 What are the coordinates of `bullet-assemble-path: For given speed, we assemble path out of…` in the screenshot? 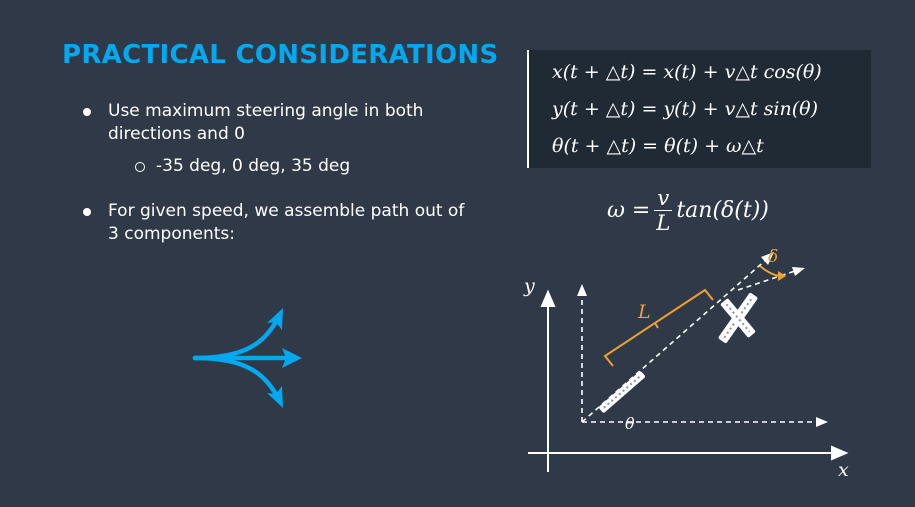 It's located at (280, 223).